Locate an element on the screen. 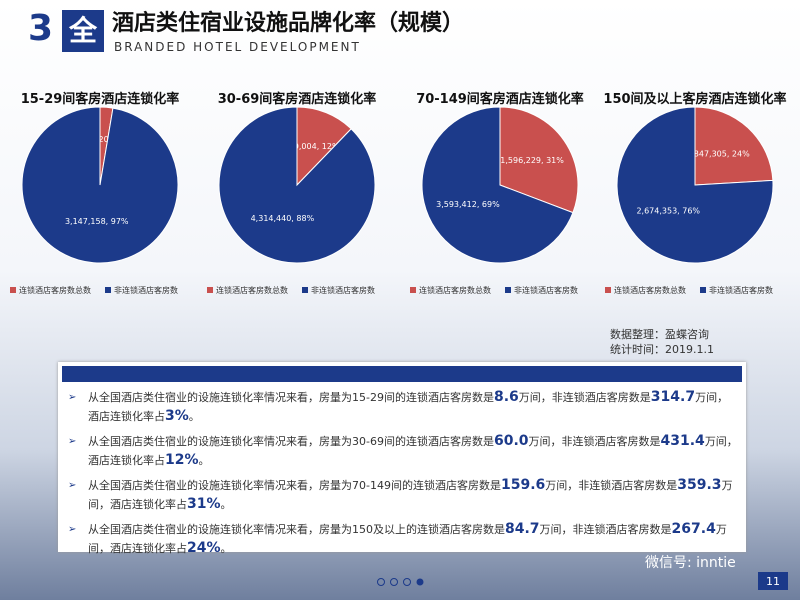 The width and height of the screenshot is (800, 600). highlight: 359.3 is located at coordinates (699, 485).